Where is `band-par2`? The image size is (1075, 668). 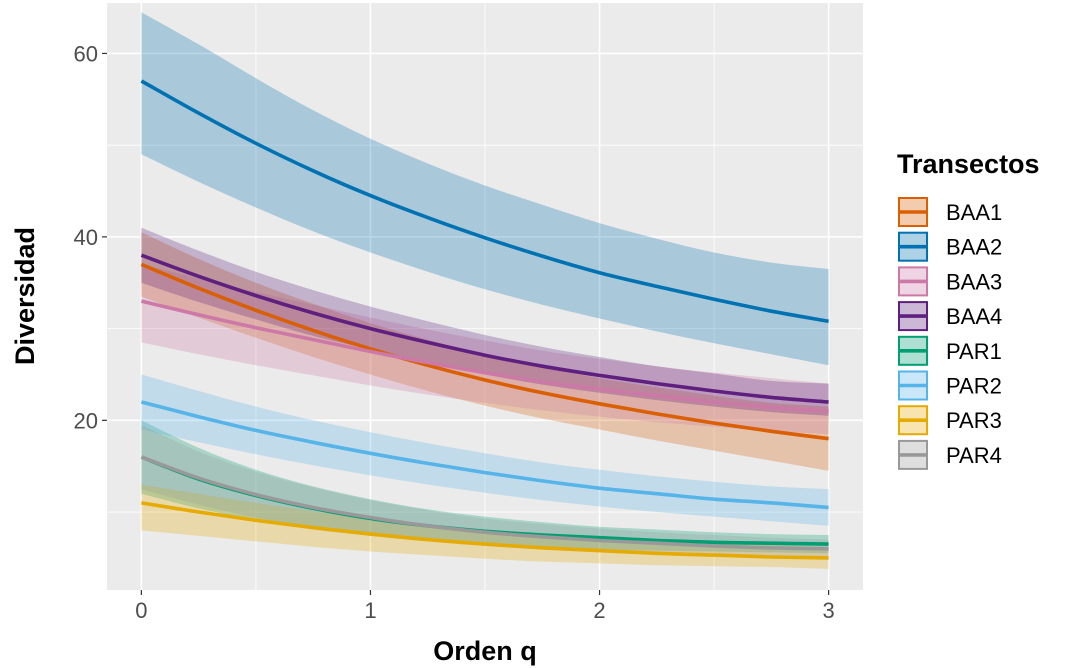
band-par2 is located at coordinates (485, 450).